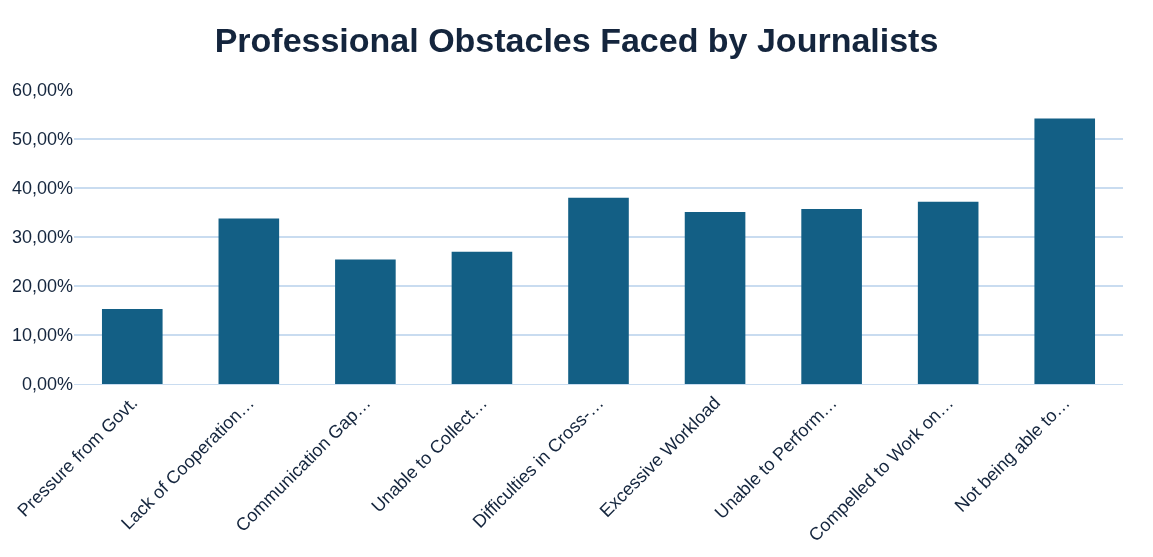 Image resolution: width=1153 pixels, height=557 pixels. What do you see at coordinates (42, 335) in the screenshot?
I see `y-tick-label: 10,00%` at bounding box center [42, 335].